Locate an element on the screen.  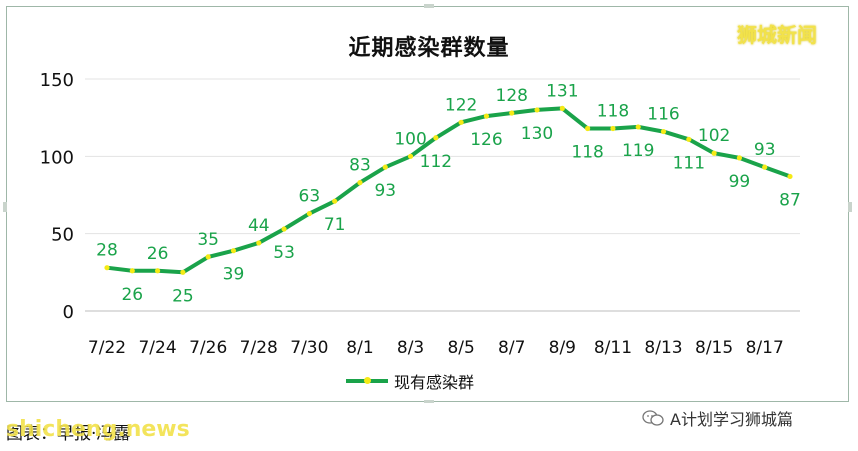
data-label: 131 is located at coordinates (562, 91).